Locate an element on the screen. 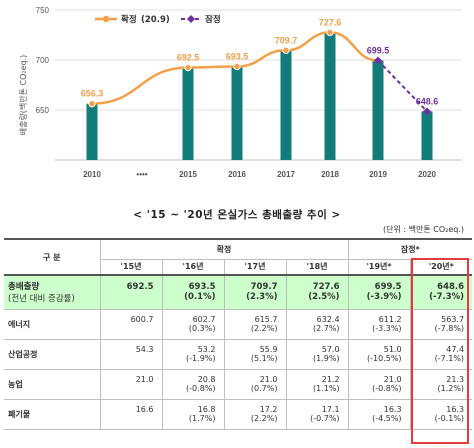  cell-change: (-7.8%) is located at coordinates (449, 328).